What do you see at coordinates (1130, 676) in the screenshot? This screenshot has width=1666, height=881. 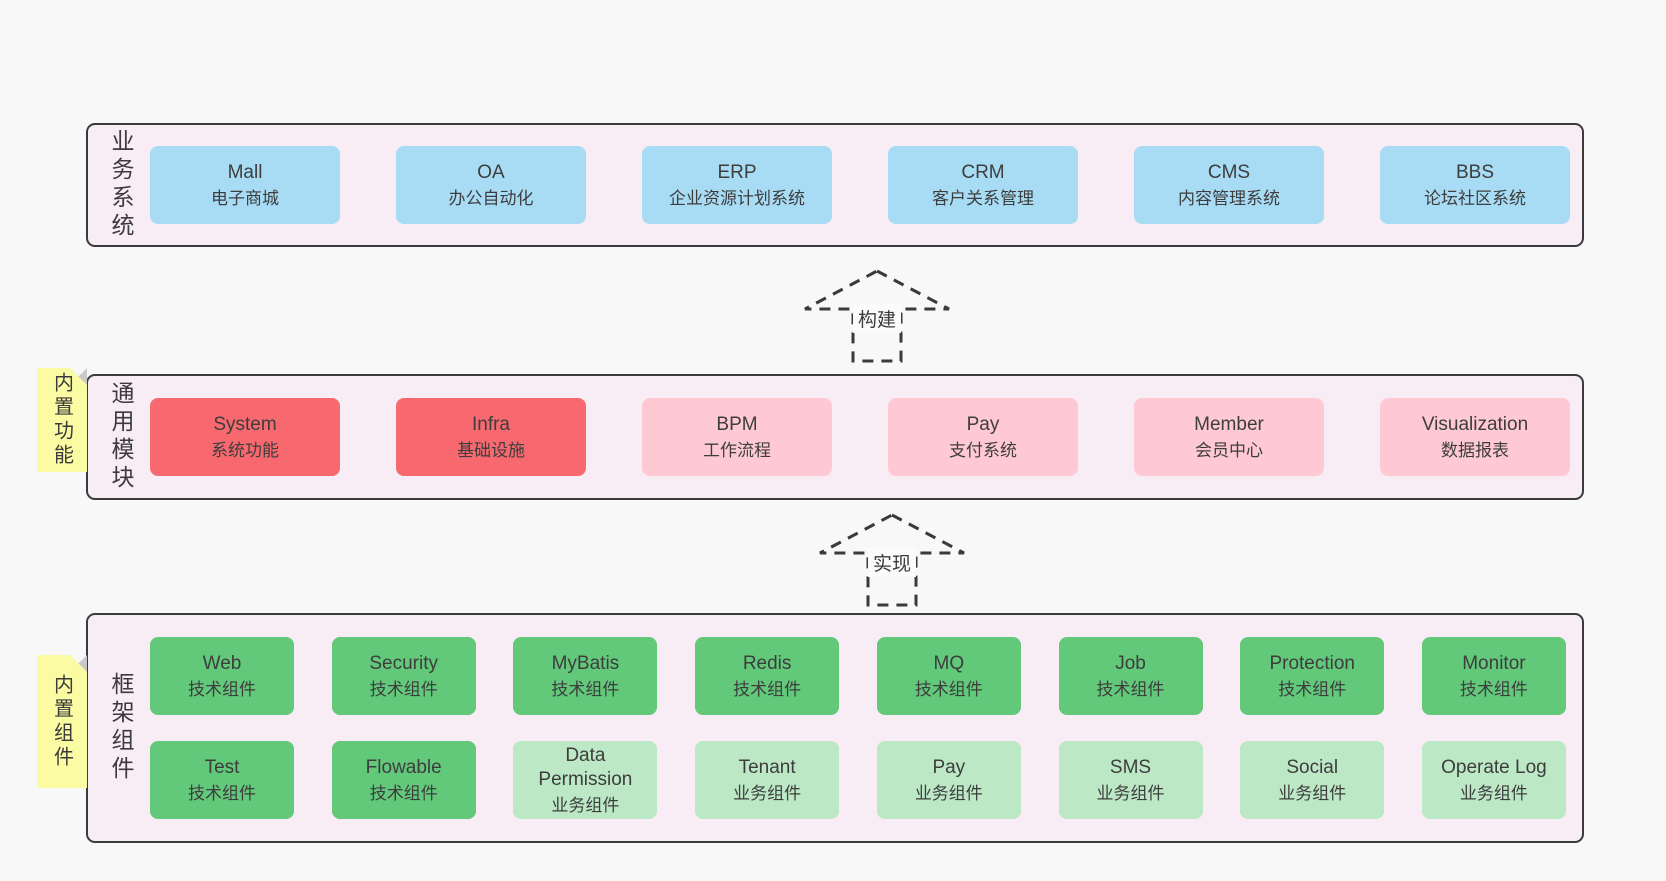 I see `box-job: Job 技术组件` at bounding box center [1130, 676].